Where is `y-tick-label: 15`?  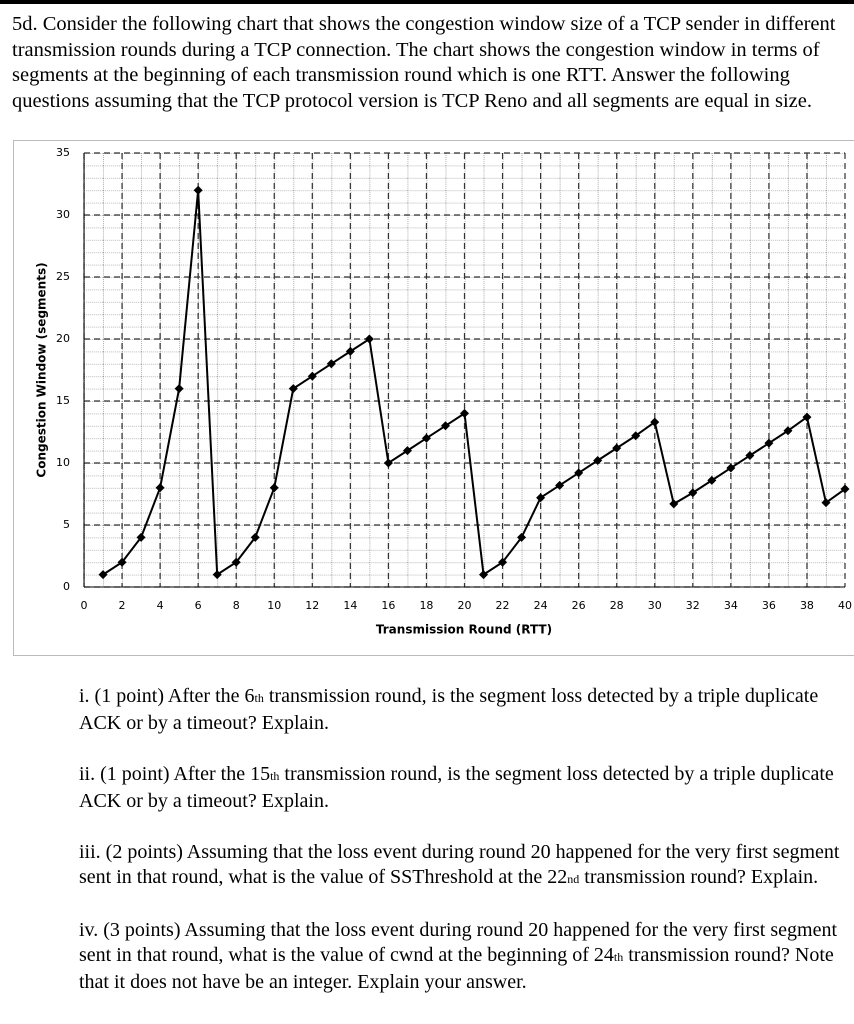
y-tick-label: 15 is located at coordinates (63, 400).